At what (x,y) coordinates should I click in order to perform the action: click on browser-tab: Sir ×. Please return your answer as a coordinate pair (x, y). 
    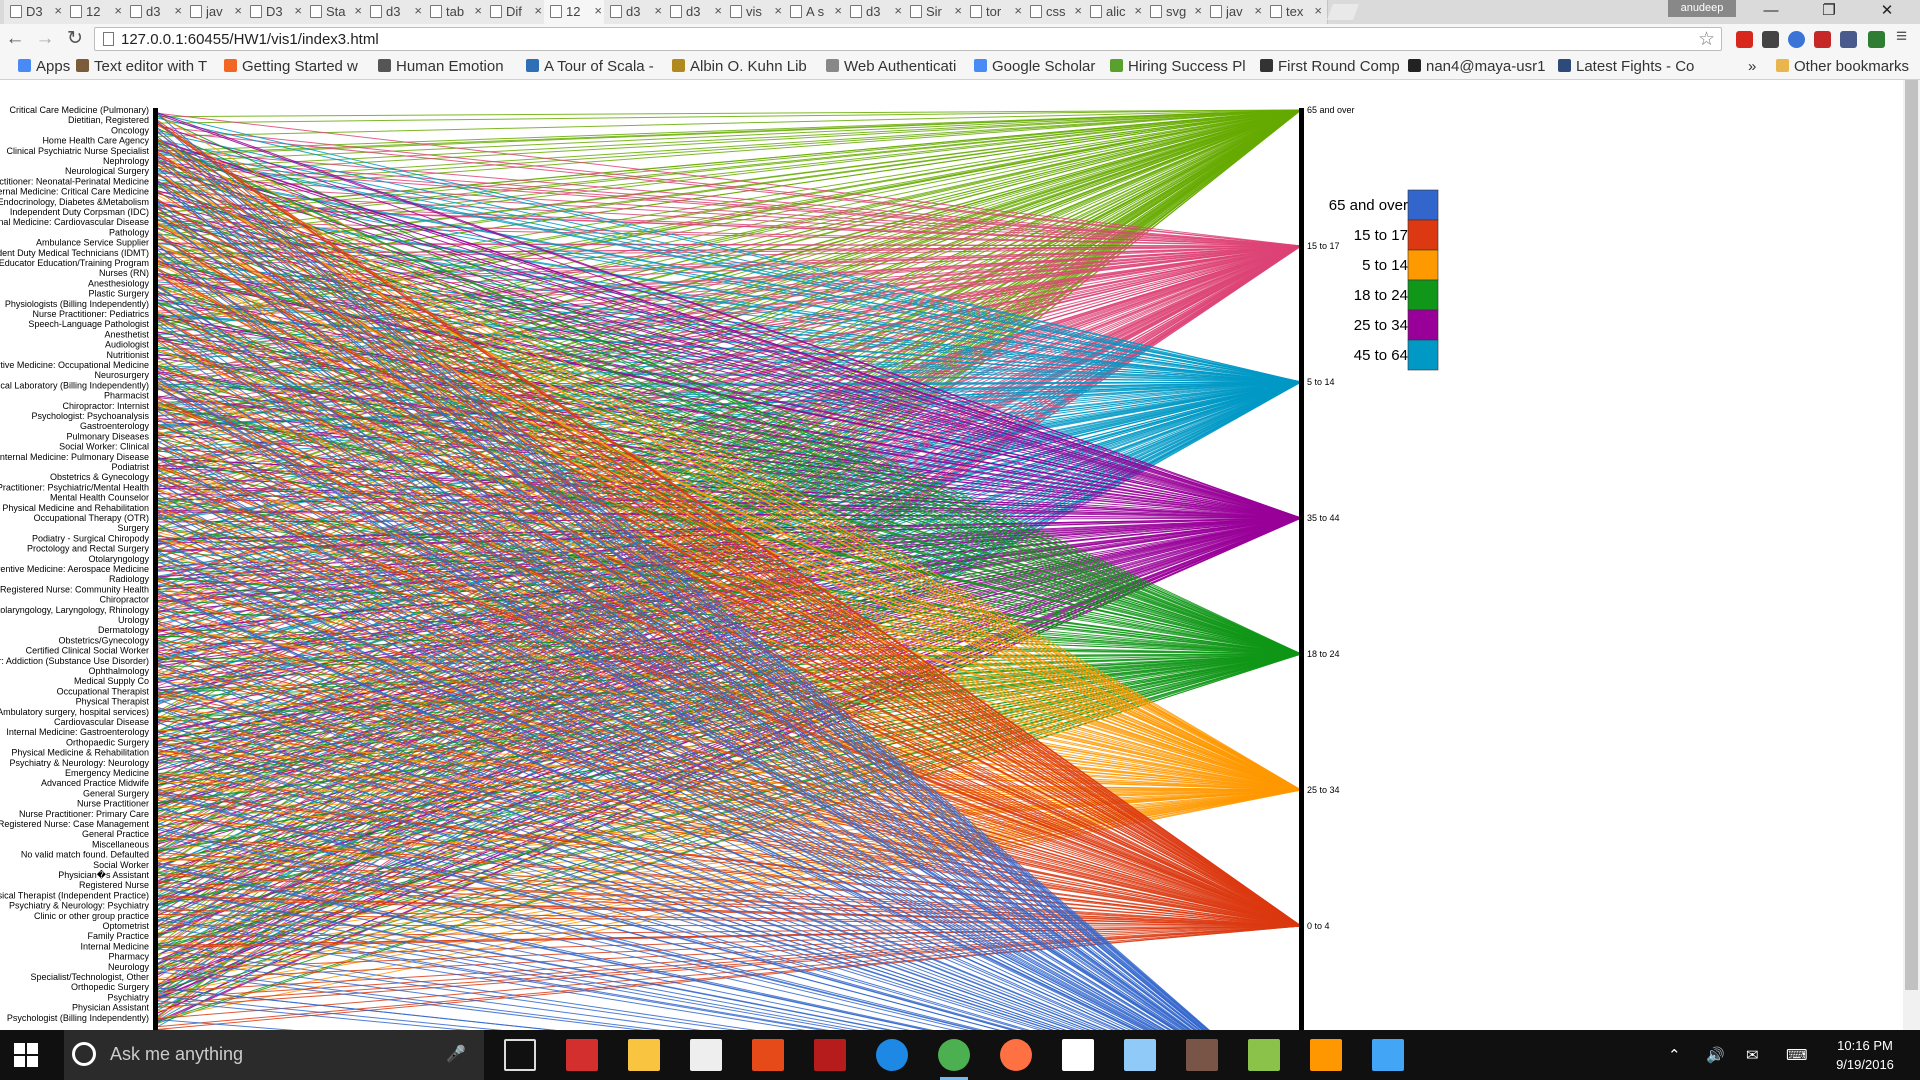
    Looking at the image, I should click on (936, 12).